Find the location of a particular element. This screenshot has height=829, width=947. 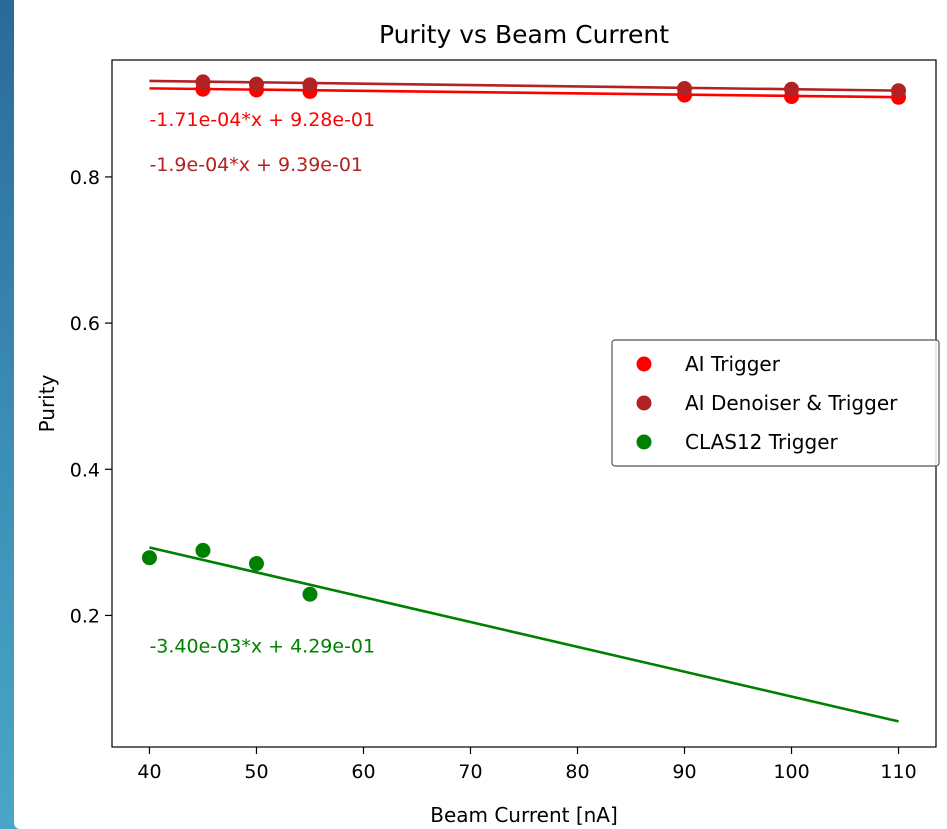

legend-box is located at coordinates (775, 403).